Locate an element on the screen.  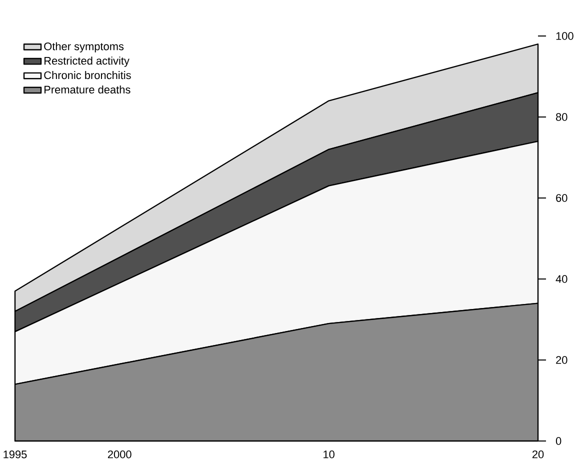
legend-label: Chronic bronchitis is located at coordinates (87, 75).